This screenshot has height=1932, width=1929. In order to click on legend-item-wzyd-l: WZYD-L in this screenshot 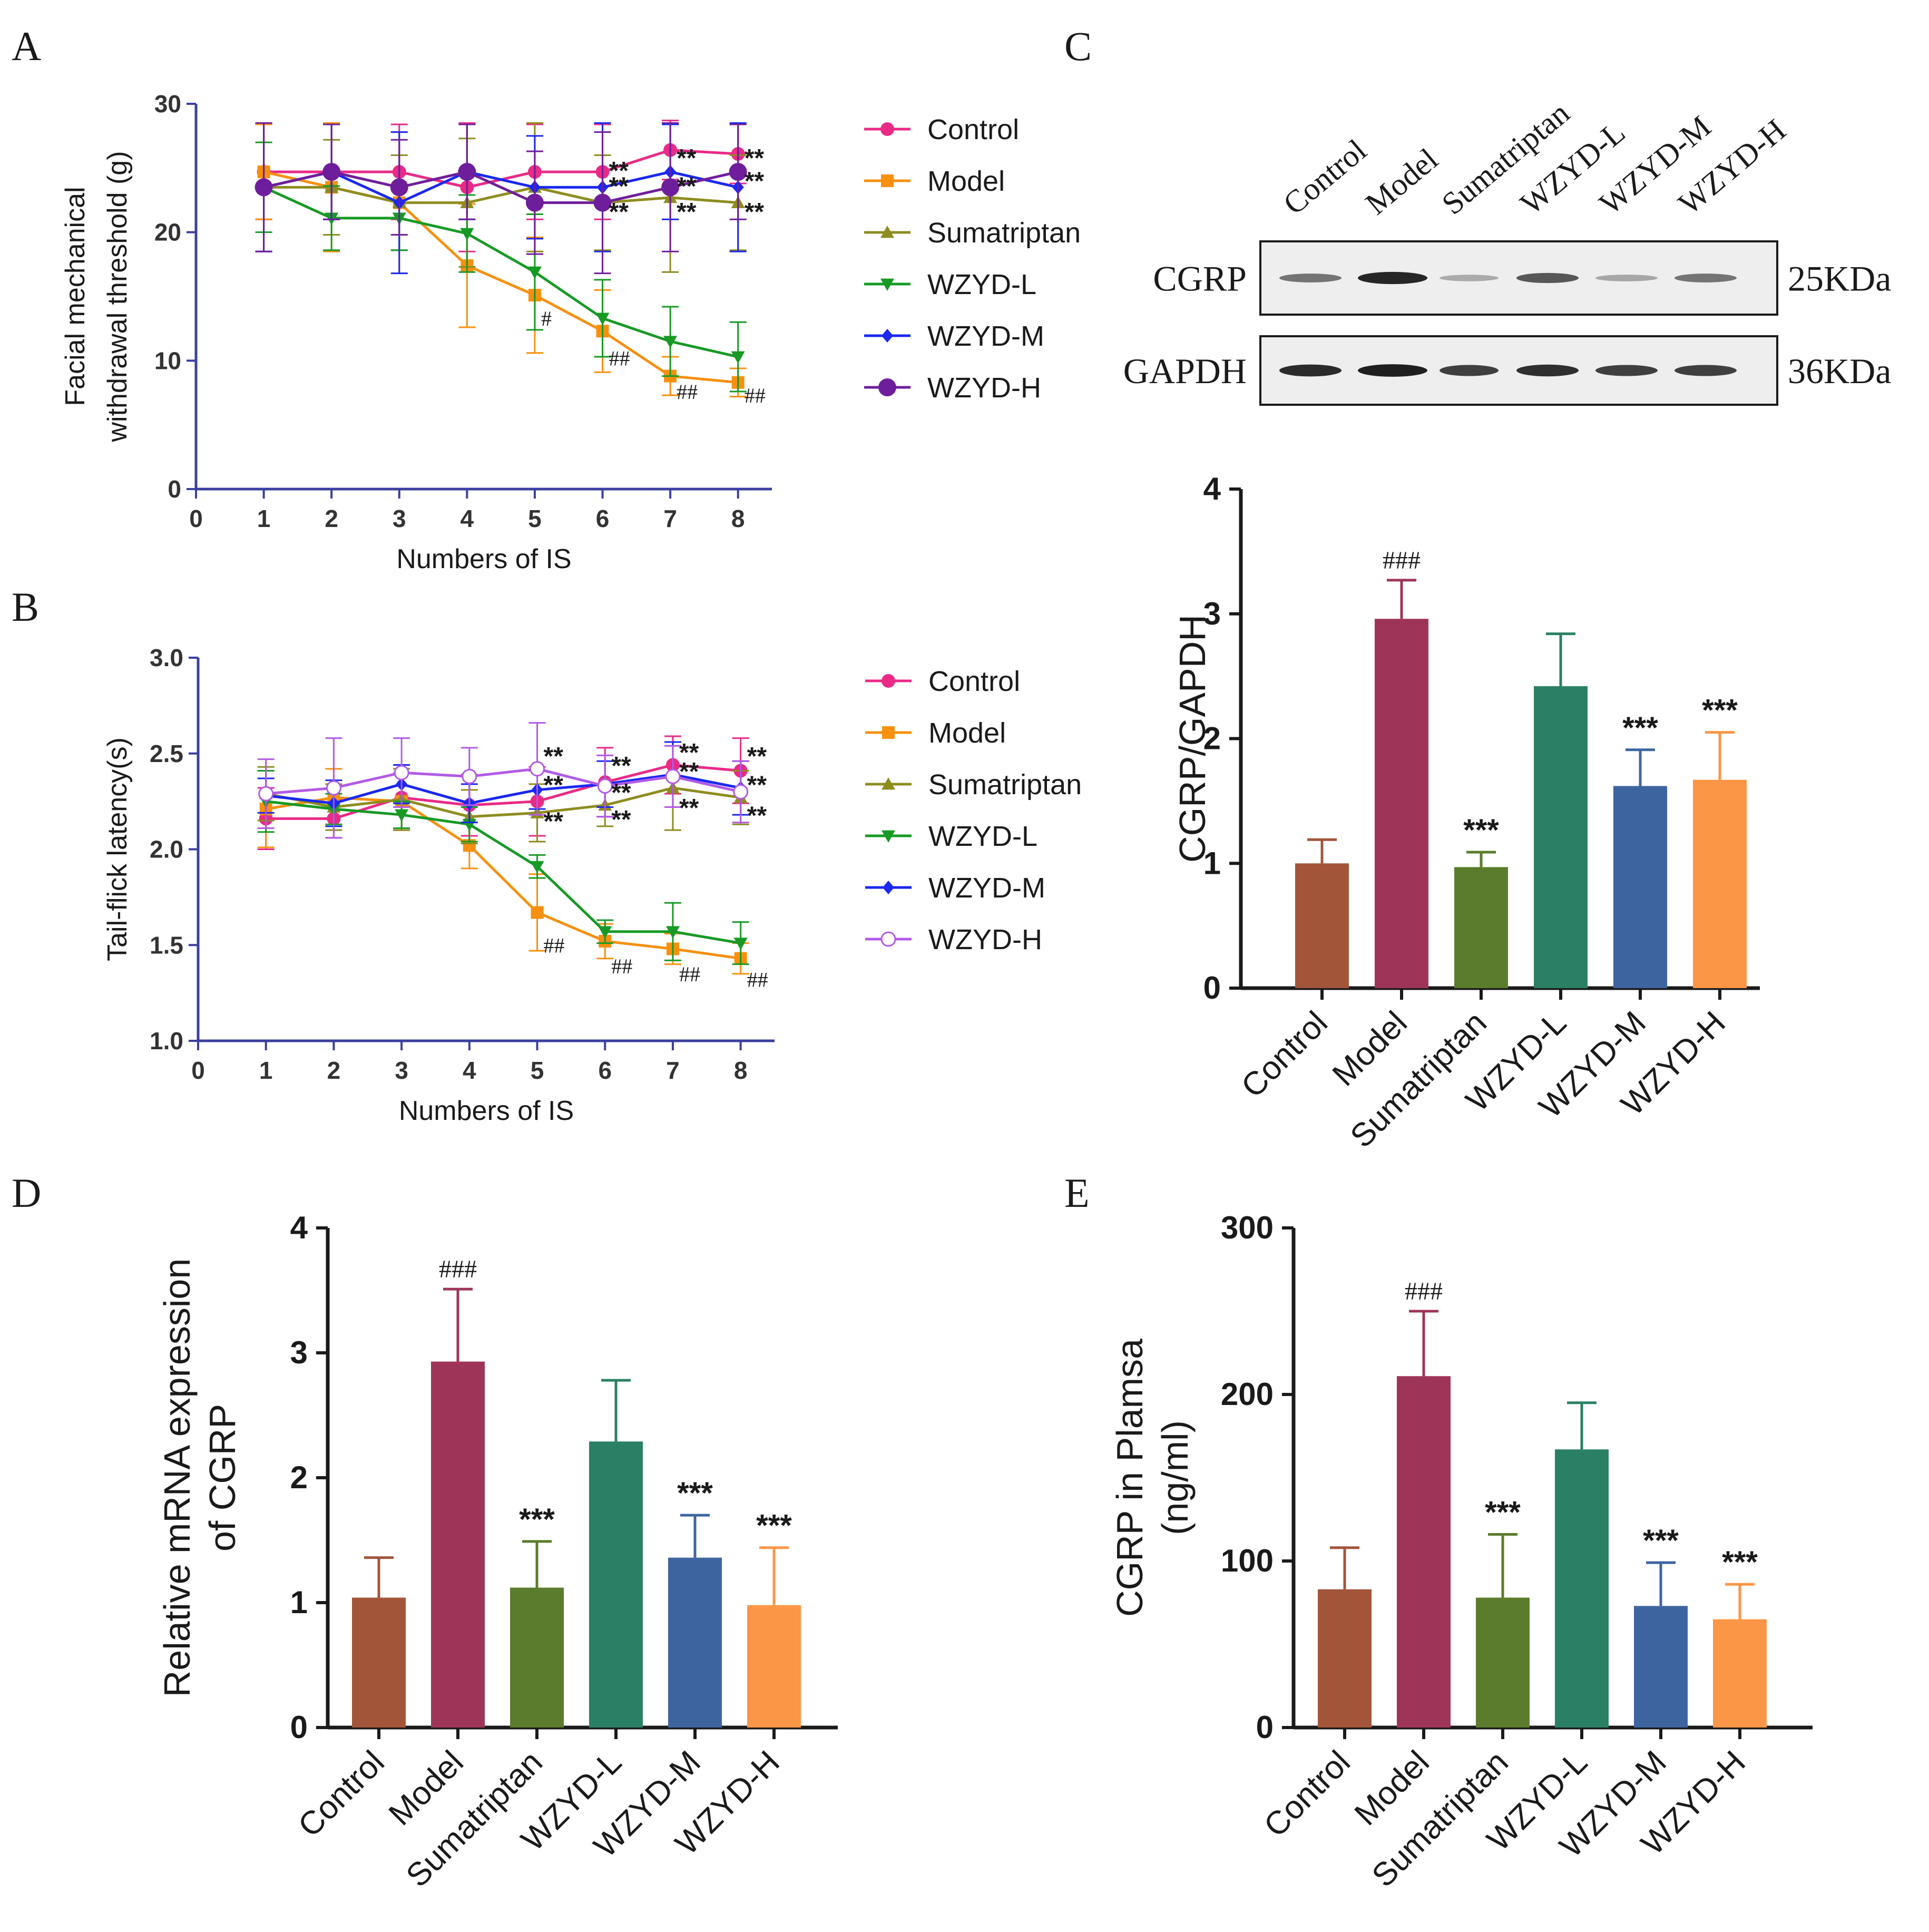, I will do `click(950, 284)`.